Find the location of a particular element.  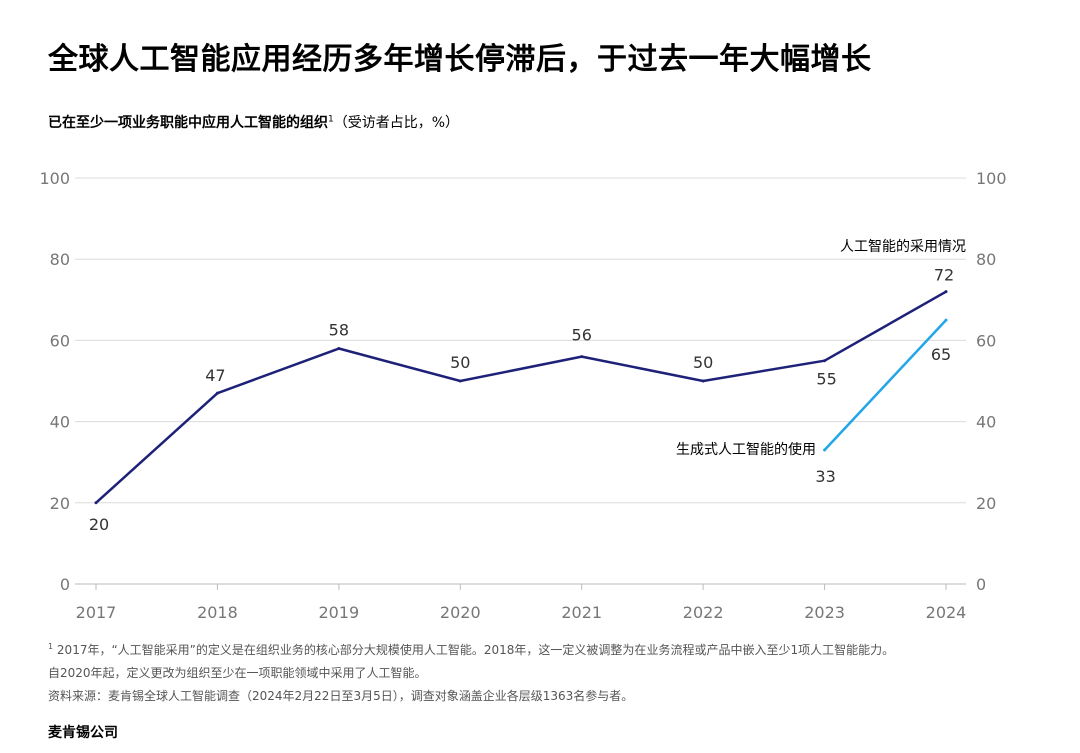

subtitle-unit: （受访者占比，%） is located at coordinates (396, 123).